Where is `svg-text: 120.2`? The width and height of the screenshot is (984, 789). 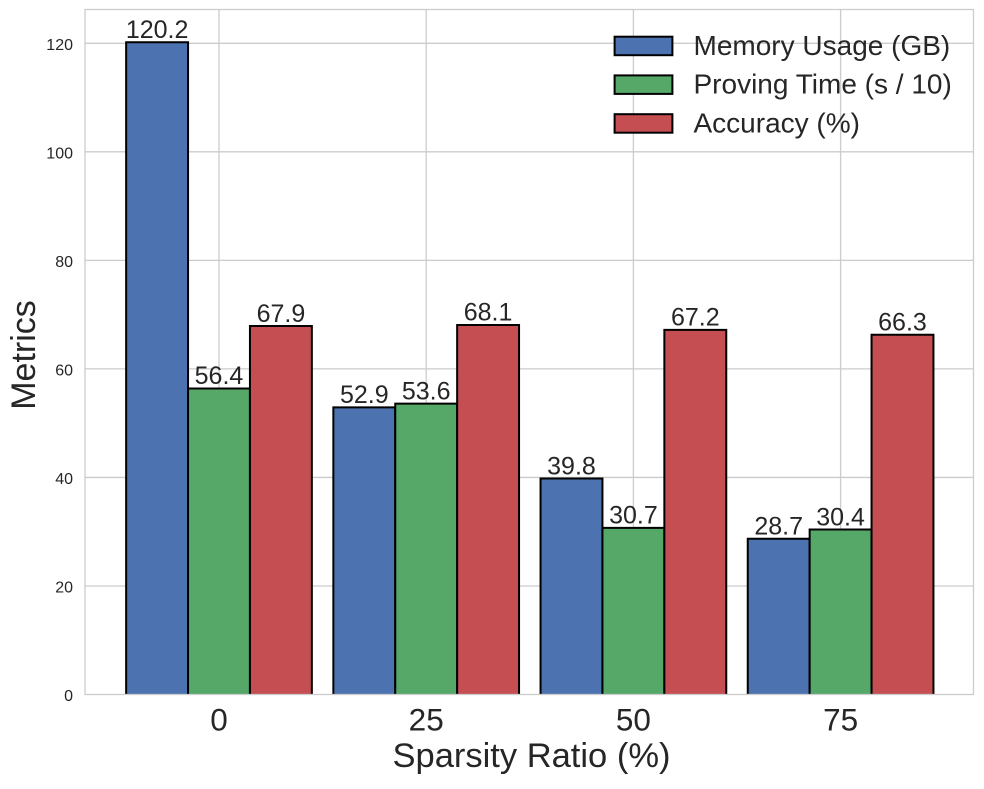 svg-text: 120.2 is located at coordinates (157, 30).